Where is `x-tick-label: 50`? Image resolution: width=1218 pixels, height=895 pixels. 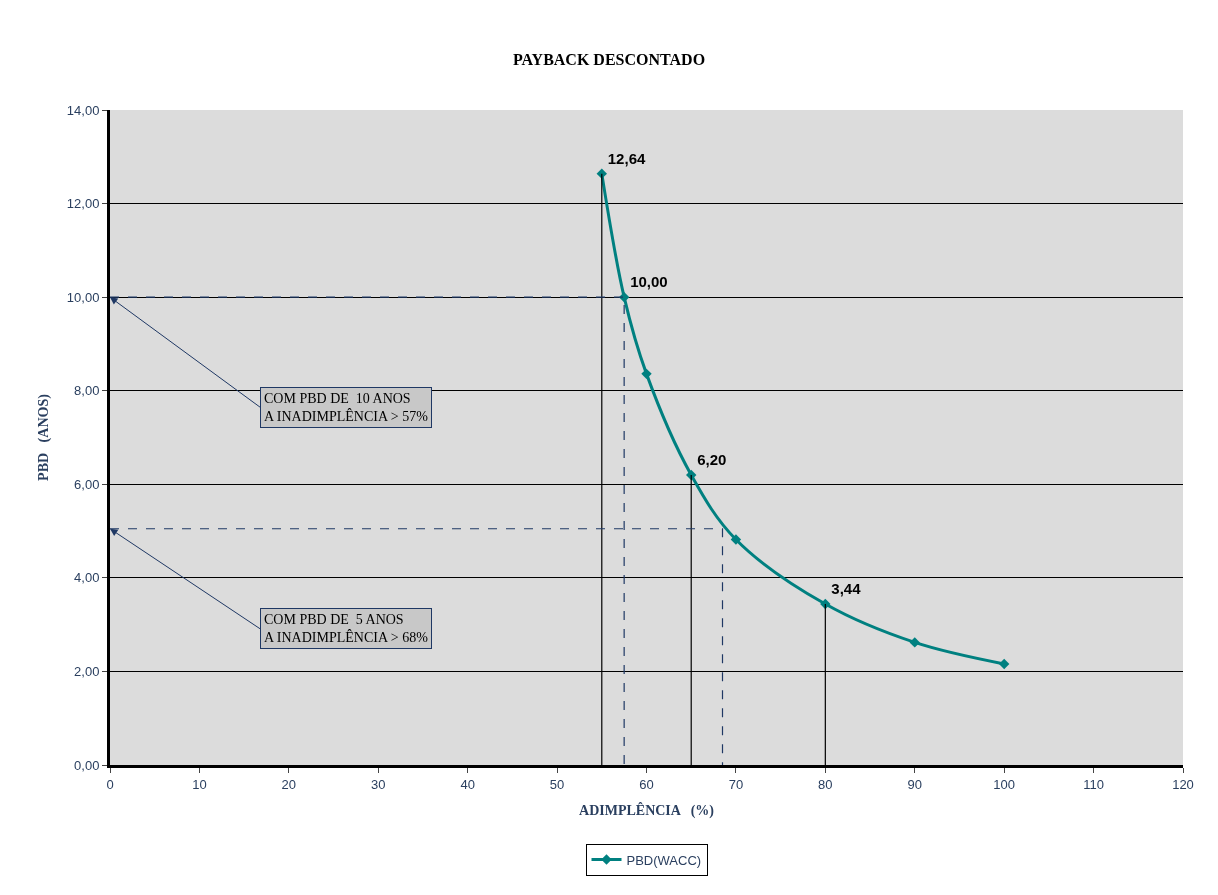 x-tick-label: 50 is located at coordinates (557, 784).